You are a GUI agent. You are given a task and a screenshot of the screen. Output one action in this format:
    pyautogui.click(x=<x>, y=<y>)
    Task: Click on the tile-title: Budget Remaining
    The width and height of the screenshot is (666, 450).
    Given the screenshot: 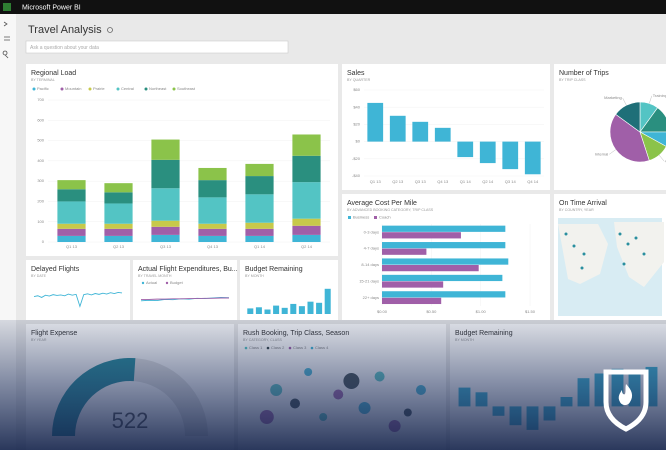 What is the action you would take?
    pyautogui.click(x=274, y=269)
    